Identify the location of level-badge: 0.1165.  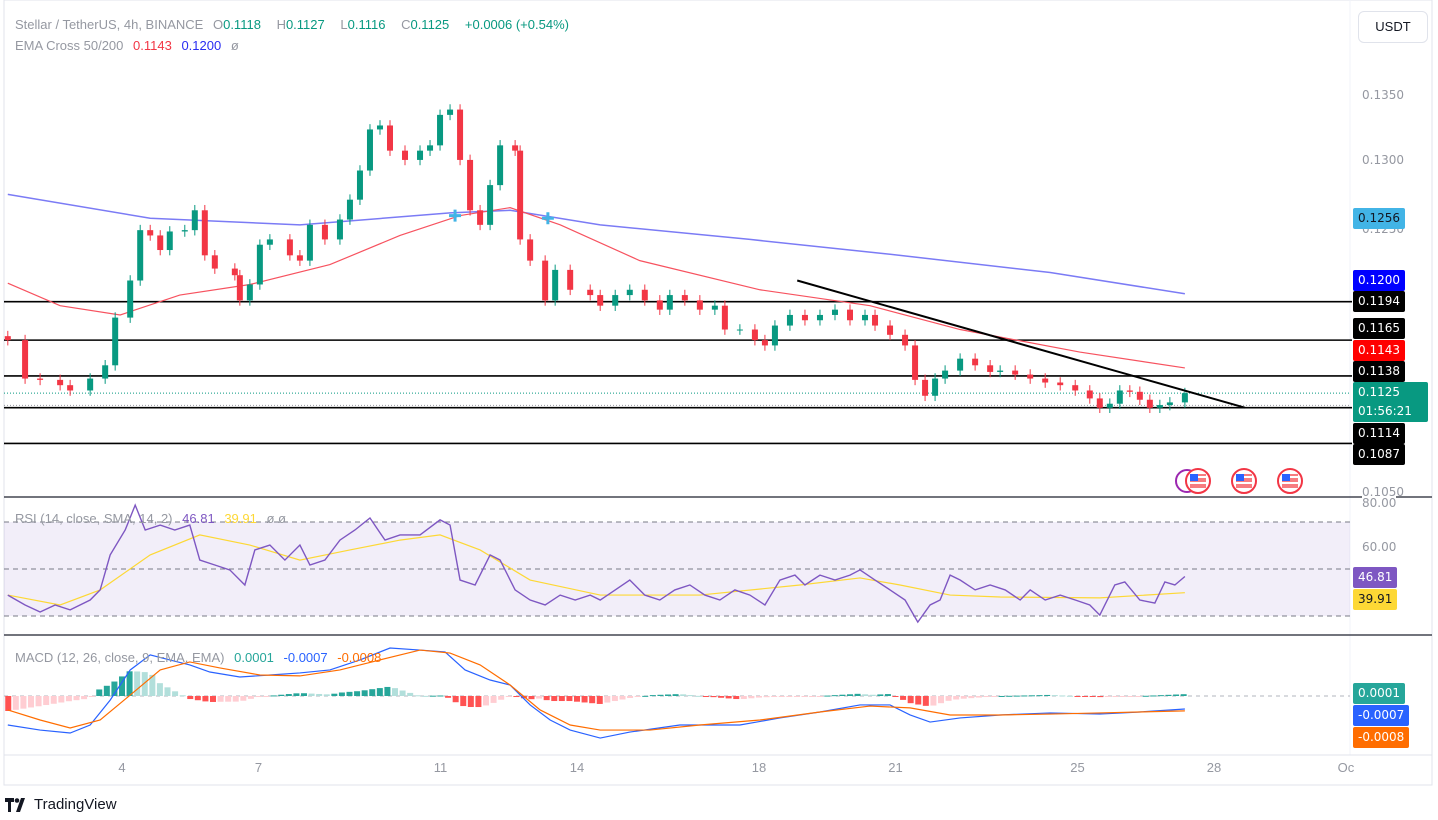
(1379, 328).